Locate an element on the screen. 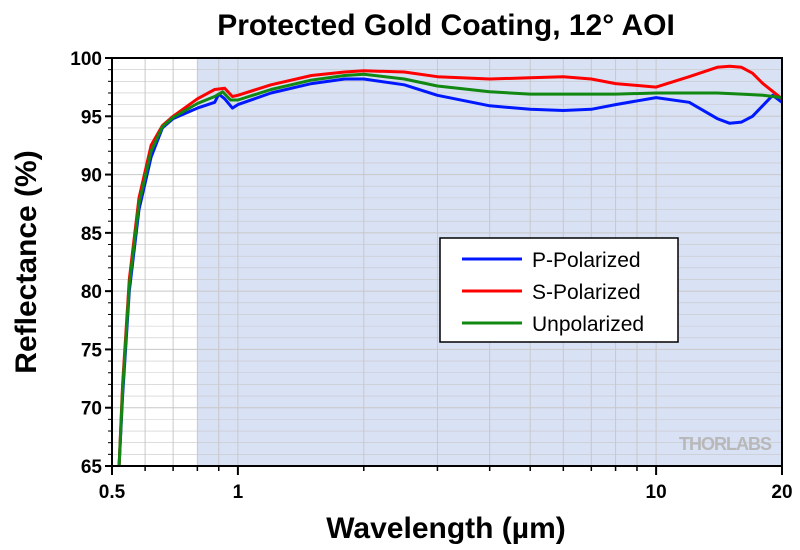 This screenshot has width=800, height=550. y-tick-label: 65 is located at coordinates (92, 467).